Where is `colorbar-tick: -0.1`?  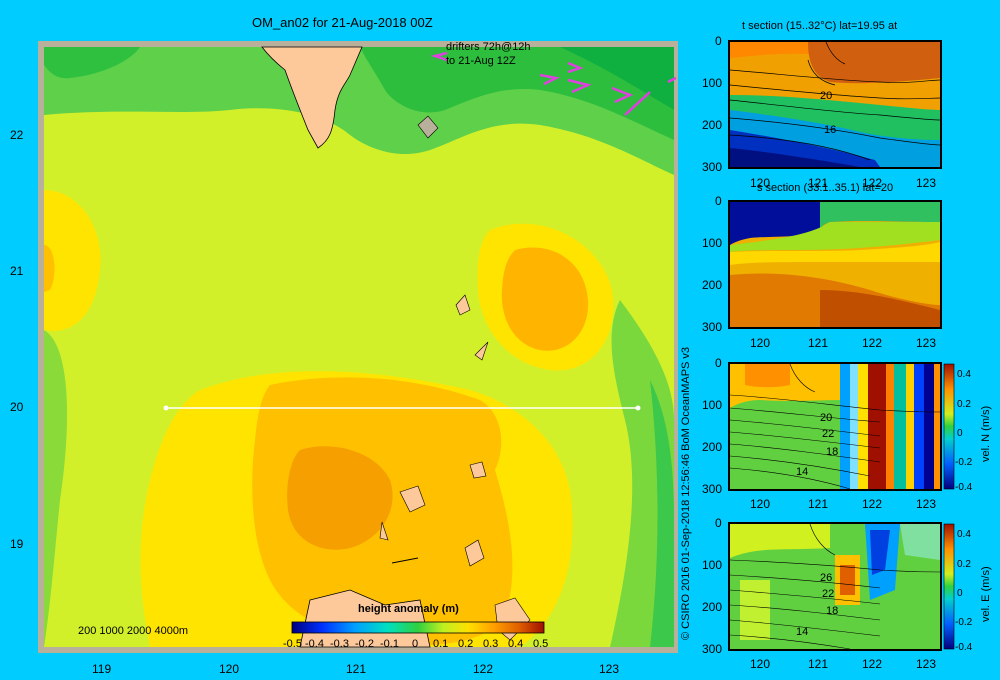 colorbar-tick: -0.1 is located at coordinates (389, 644).